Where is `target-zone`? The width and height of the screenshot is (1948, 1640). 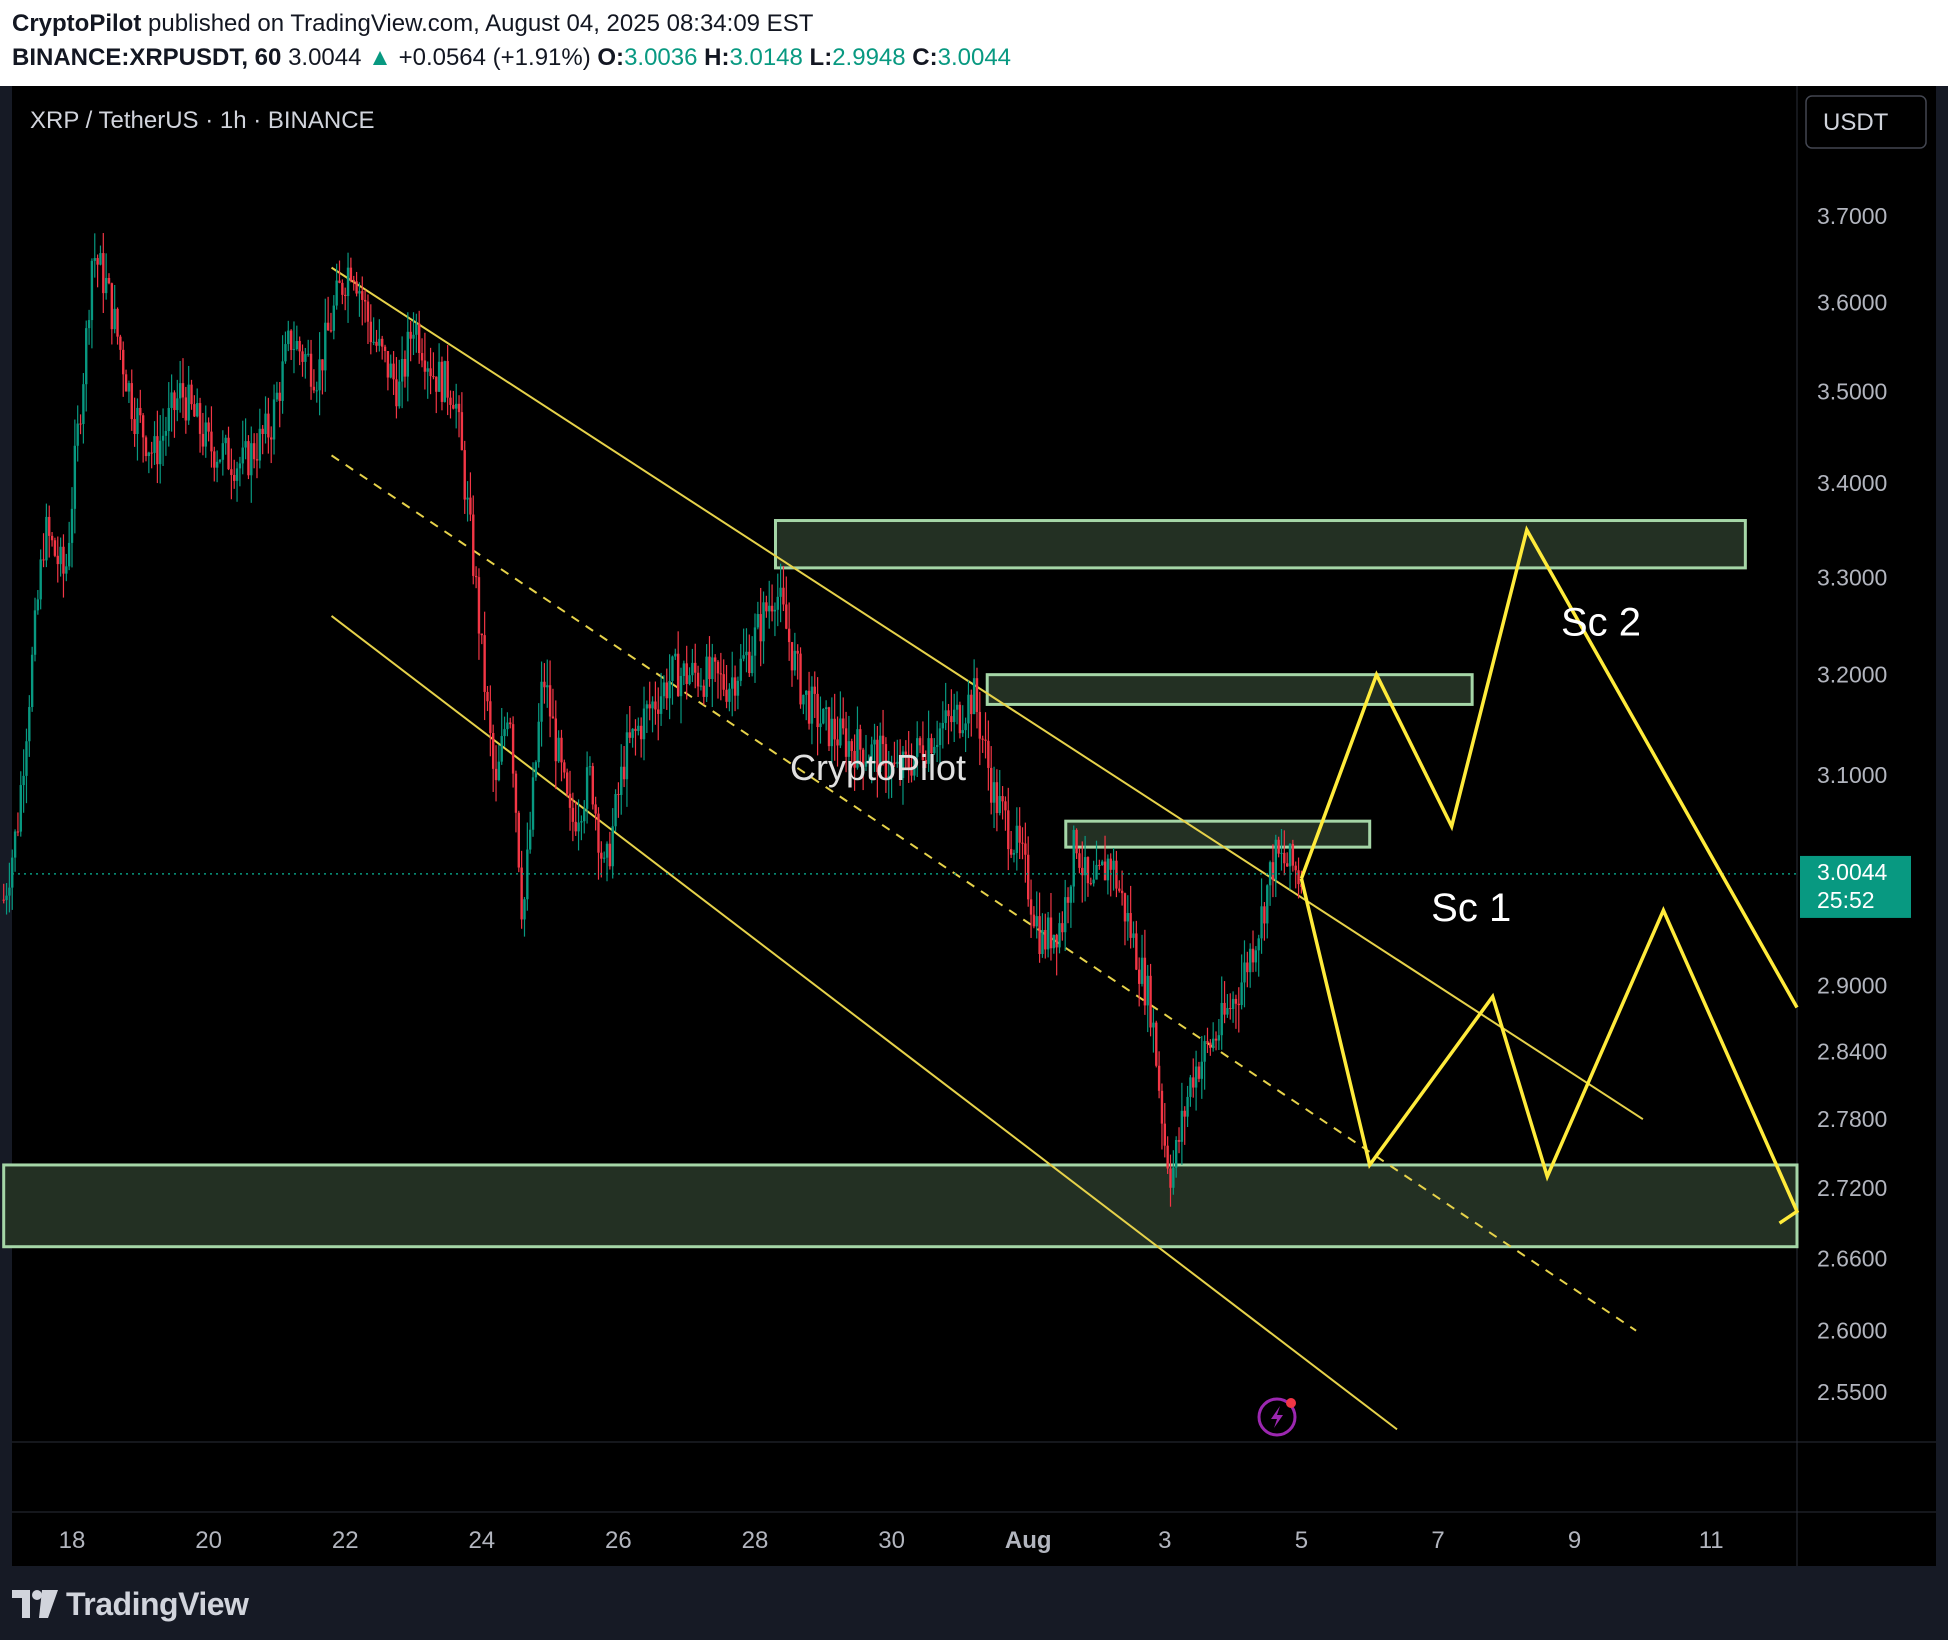 target-zone is located at coordinates (1260, 544).